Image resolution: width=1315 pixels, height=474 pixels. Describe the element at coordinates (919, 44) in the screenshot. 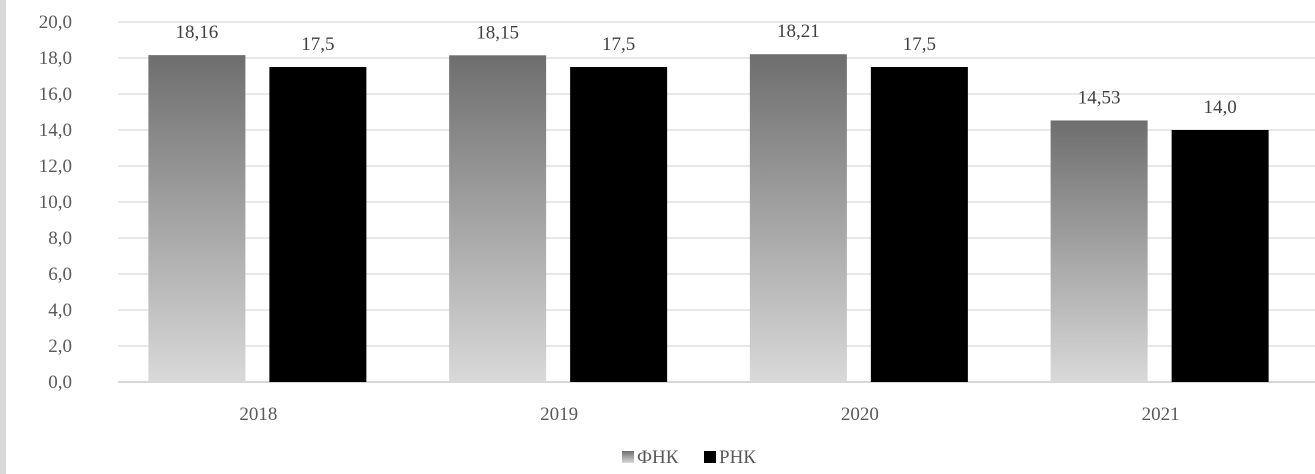

I see `data-label-rnk-2020: 17,5` at that location.